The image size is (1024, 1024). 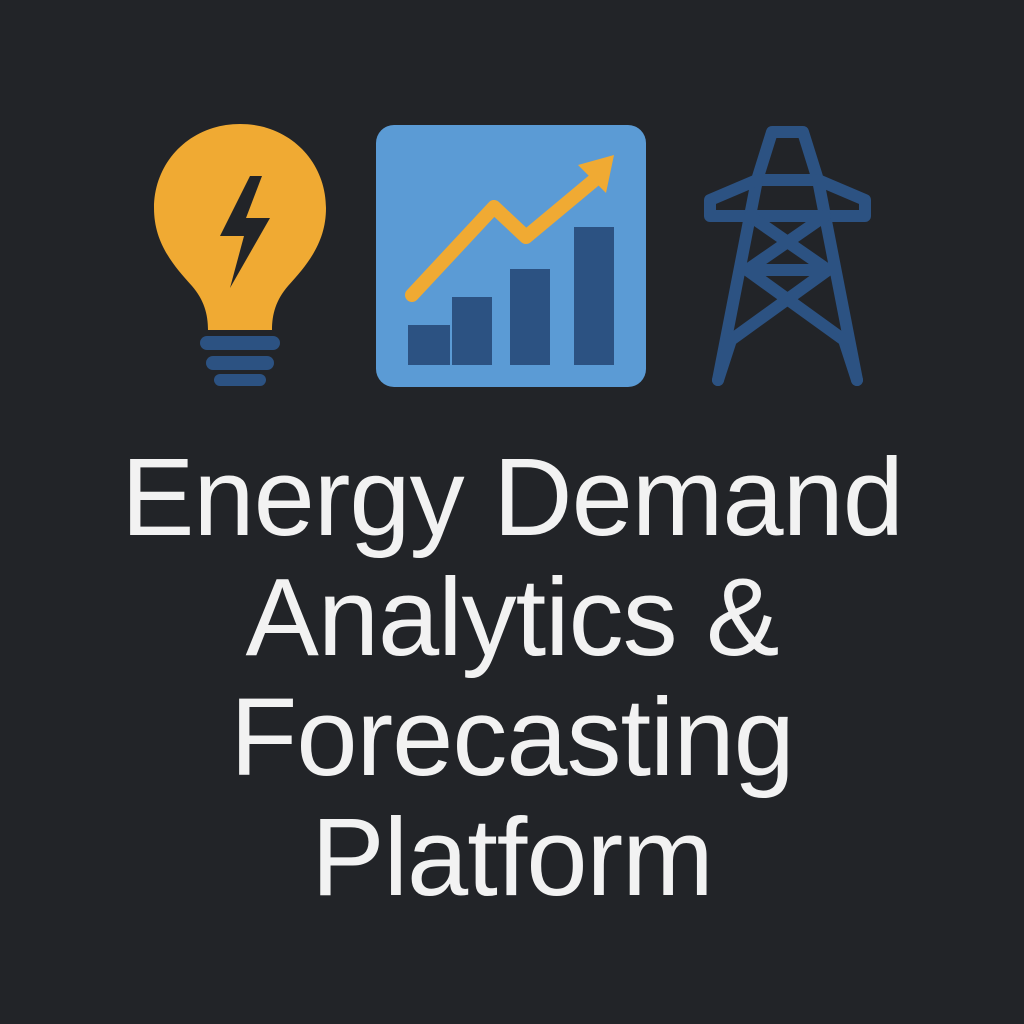 I want to click on title-line-1: Energy Demand, so click(x=512, y=498).